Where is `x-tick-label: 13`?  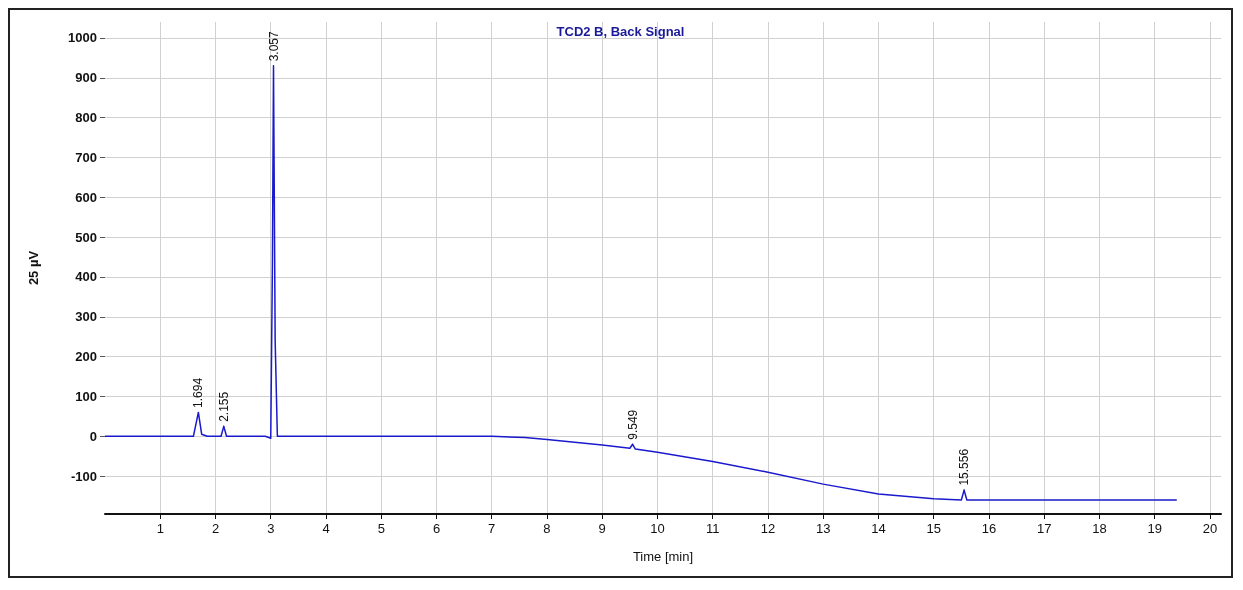 x-tick-label: 13 is located at coordinates (823, 528).